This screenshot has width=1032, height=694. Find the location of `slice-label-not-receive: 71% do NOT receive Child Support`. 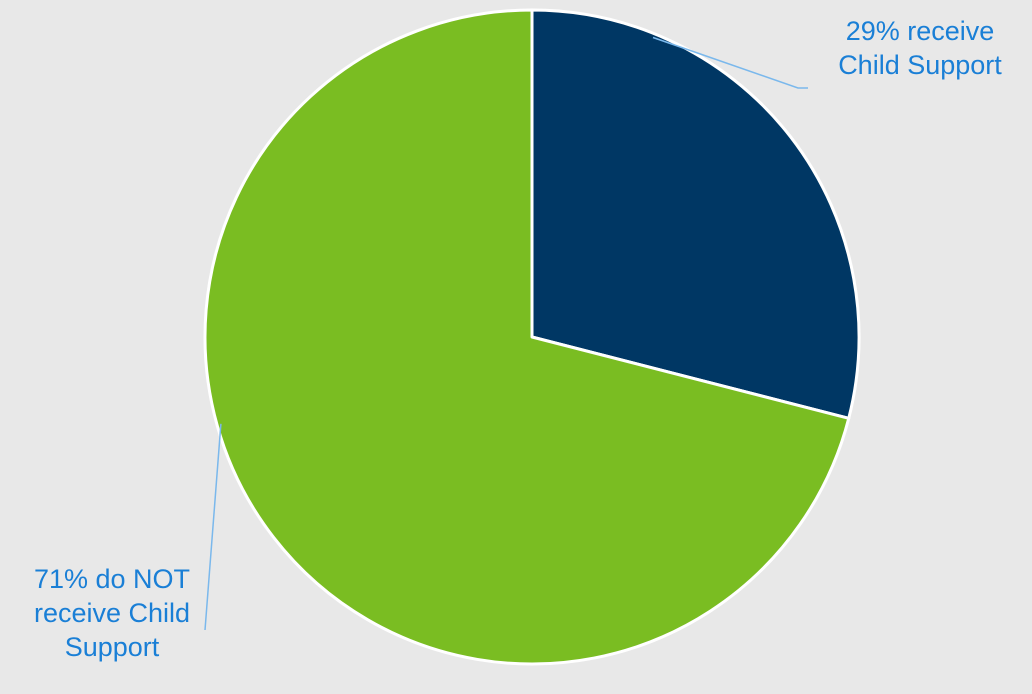

slice-label-not-receive: 71% do NOT receive Child Support is located at coordinates (116, 613).